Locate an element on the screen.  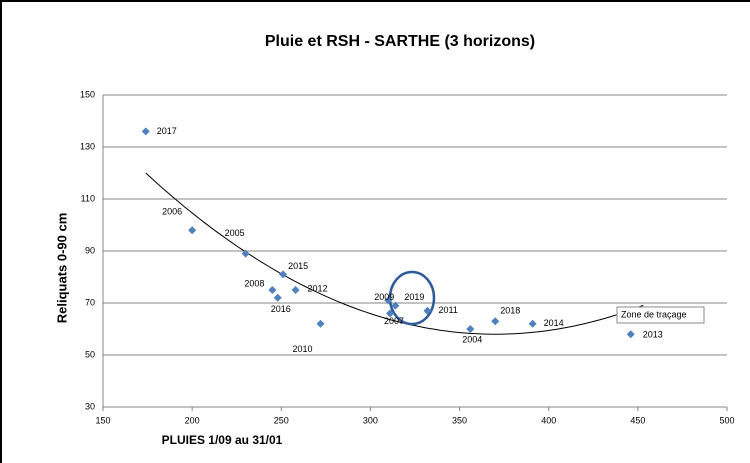
y-tick-label: 50 is located at coordinates (90, 354).